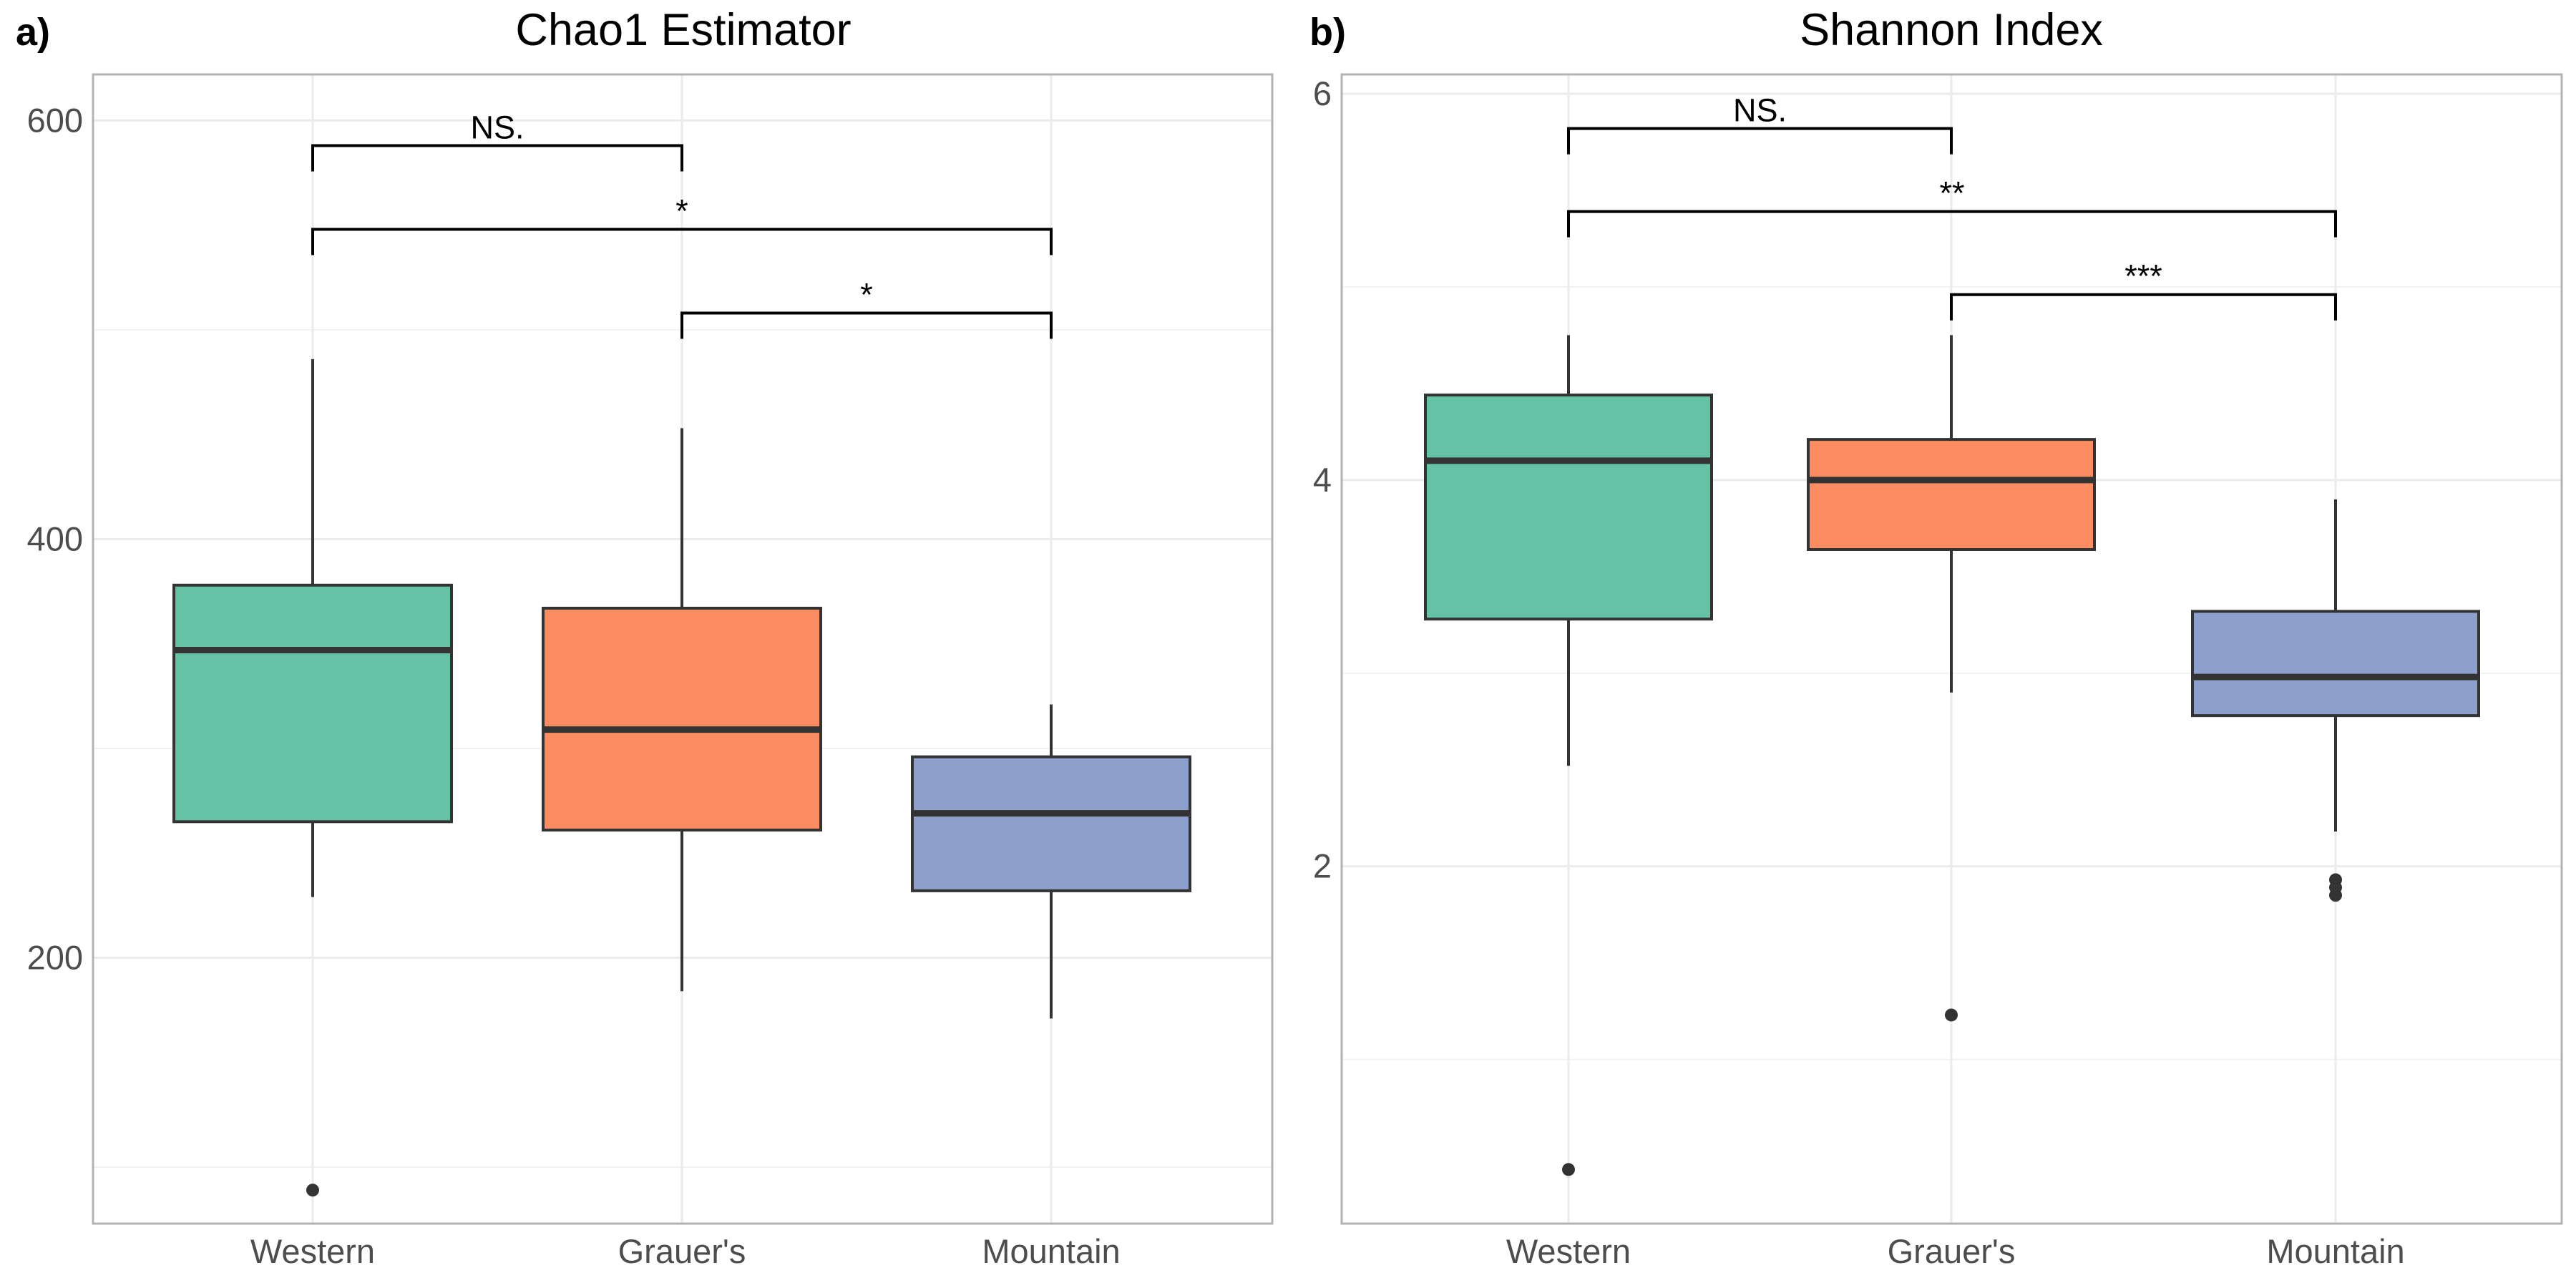  I want to click on panel-title-b: Shannon Index, so click(1951, 30).